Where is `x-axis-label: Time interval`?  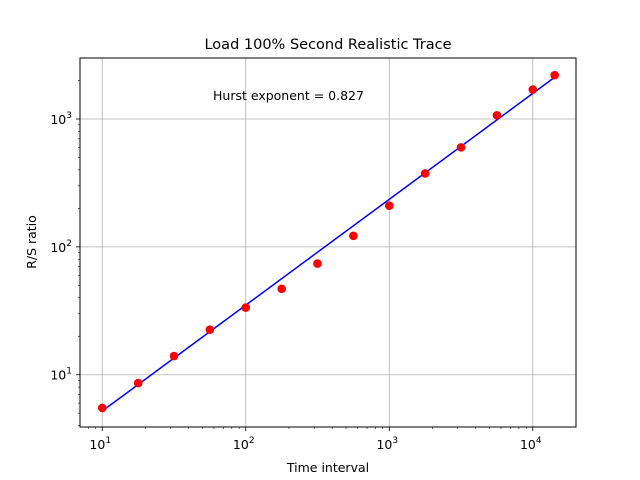
x-axis-label: Time interval is located at coordinates (327, 467).